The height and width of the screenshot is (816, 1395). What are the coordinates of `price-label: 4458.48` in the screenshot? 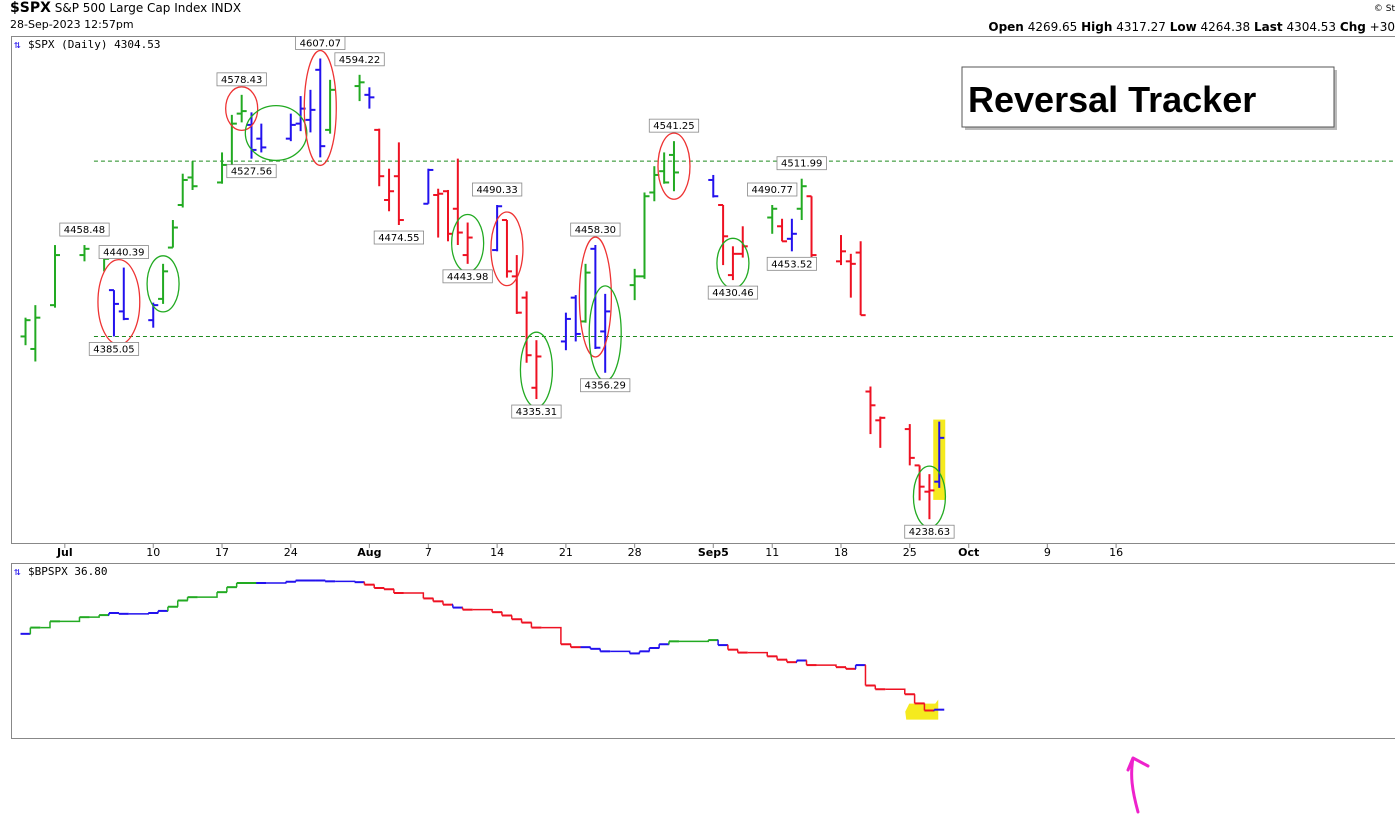 It's located at (84, 230).